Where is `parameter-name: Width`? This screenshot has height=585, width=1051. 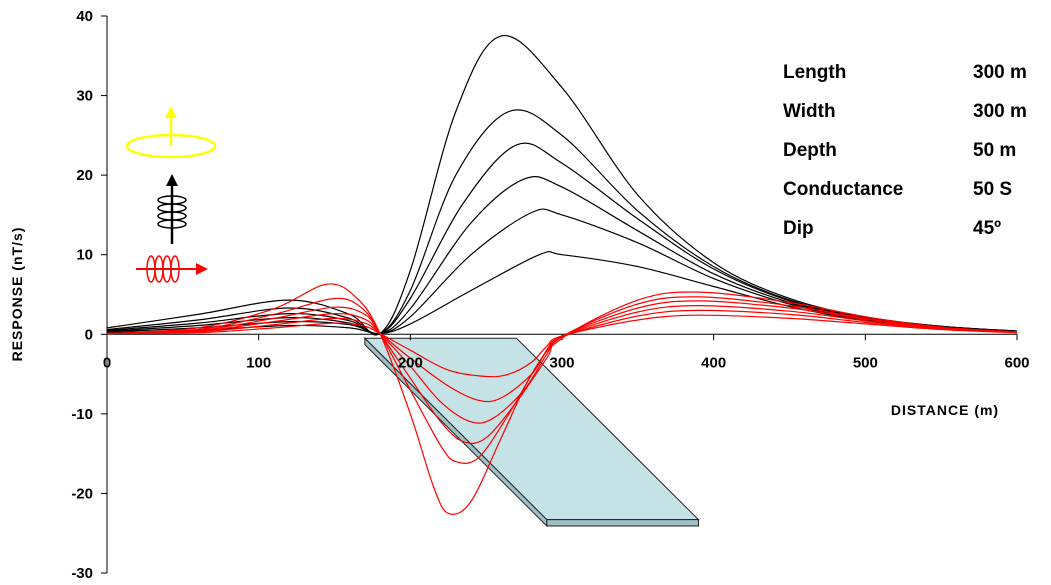
parameter-name: Width is located at coordinates (809, 111).